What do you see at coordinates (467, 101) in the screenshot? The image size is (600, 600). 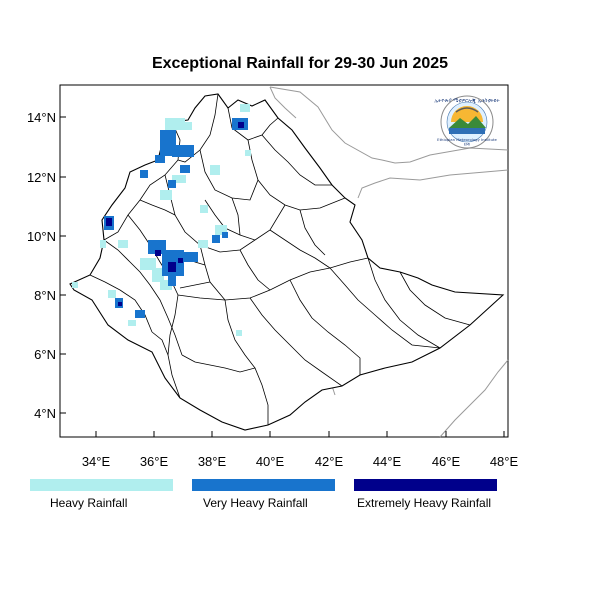 I see `svg-text: ኢትዮጵያ ሜቲዎሮሎጂ ኢንስቲትዩት` at bounding box center [467, 101].